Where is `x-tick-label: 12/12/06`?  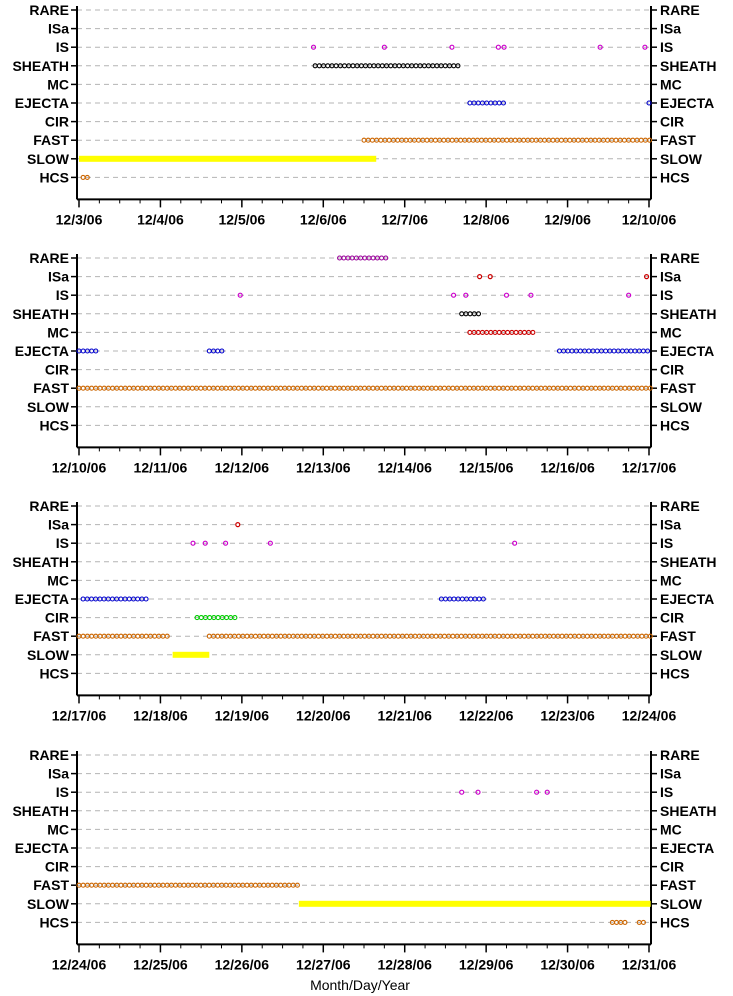
x-tick-label: 12/12/06 is located at coordinates (242, 467).